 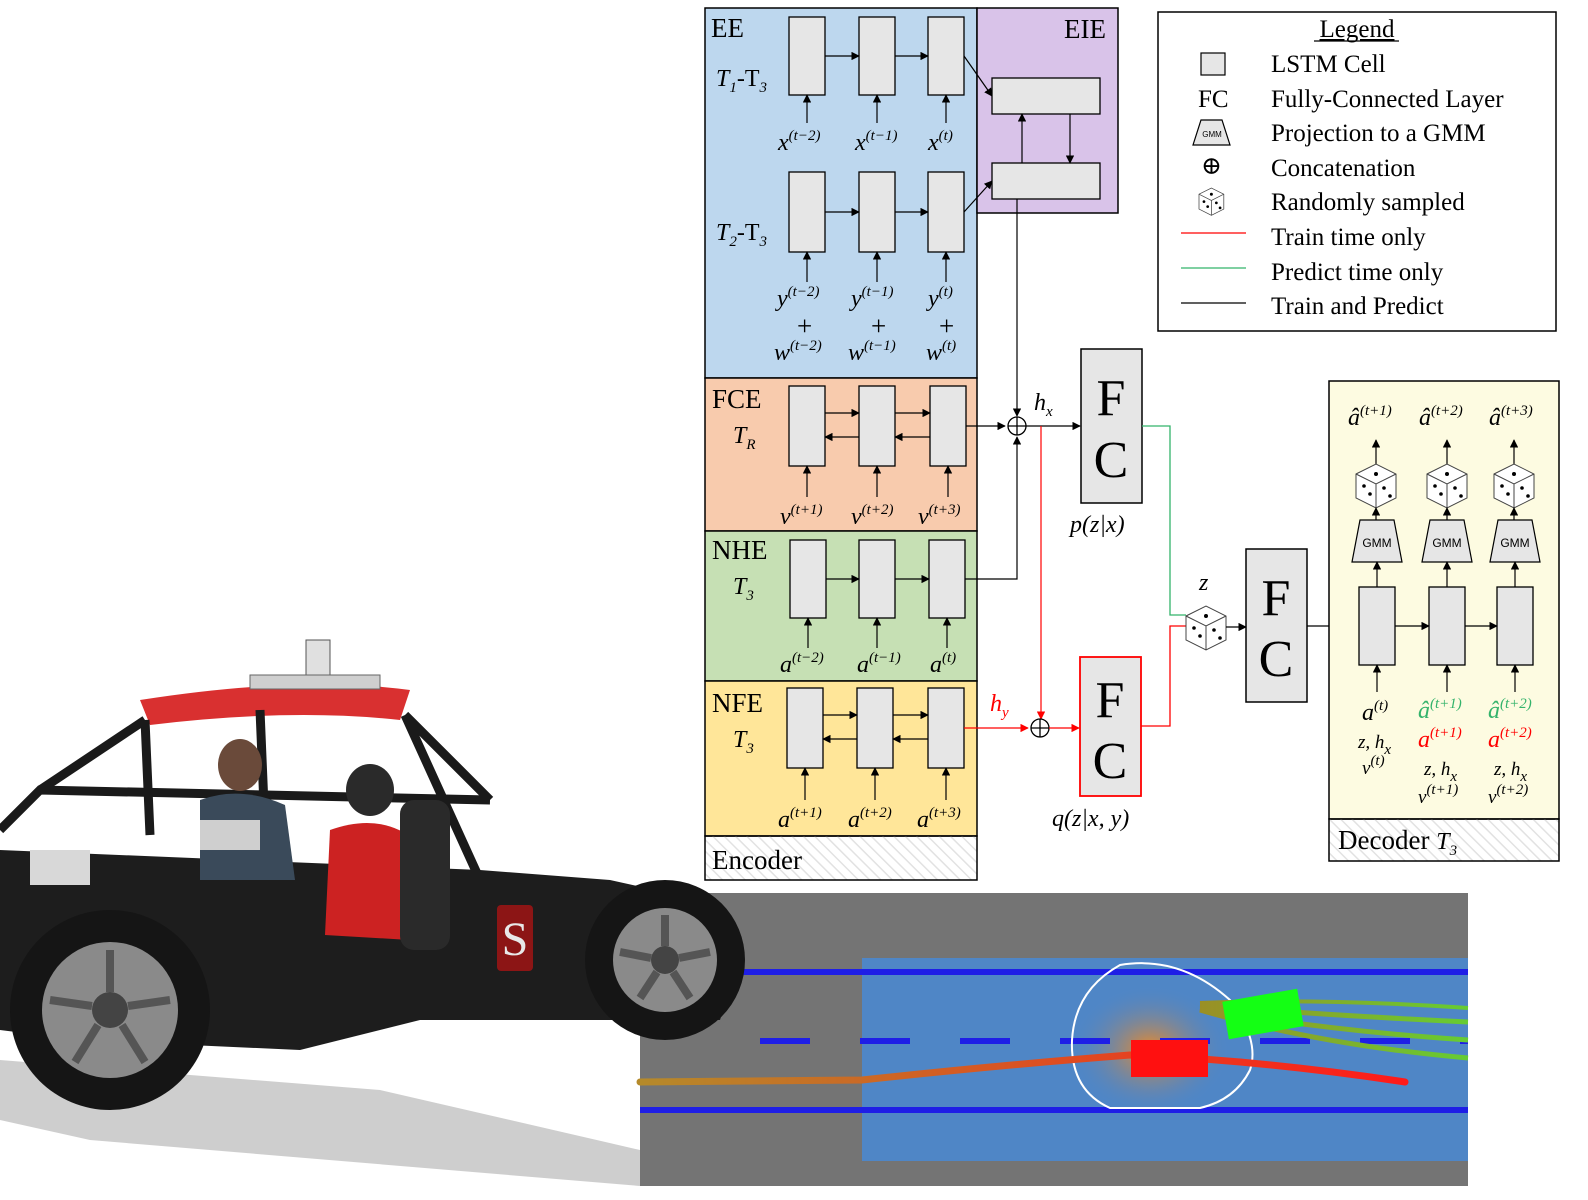 What do you see at coordinates (1110, 761) in the screenshot?
I see `fc-posterior-c: C` at bounding box center [1110, 761].